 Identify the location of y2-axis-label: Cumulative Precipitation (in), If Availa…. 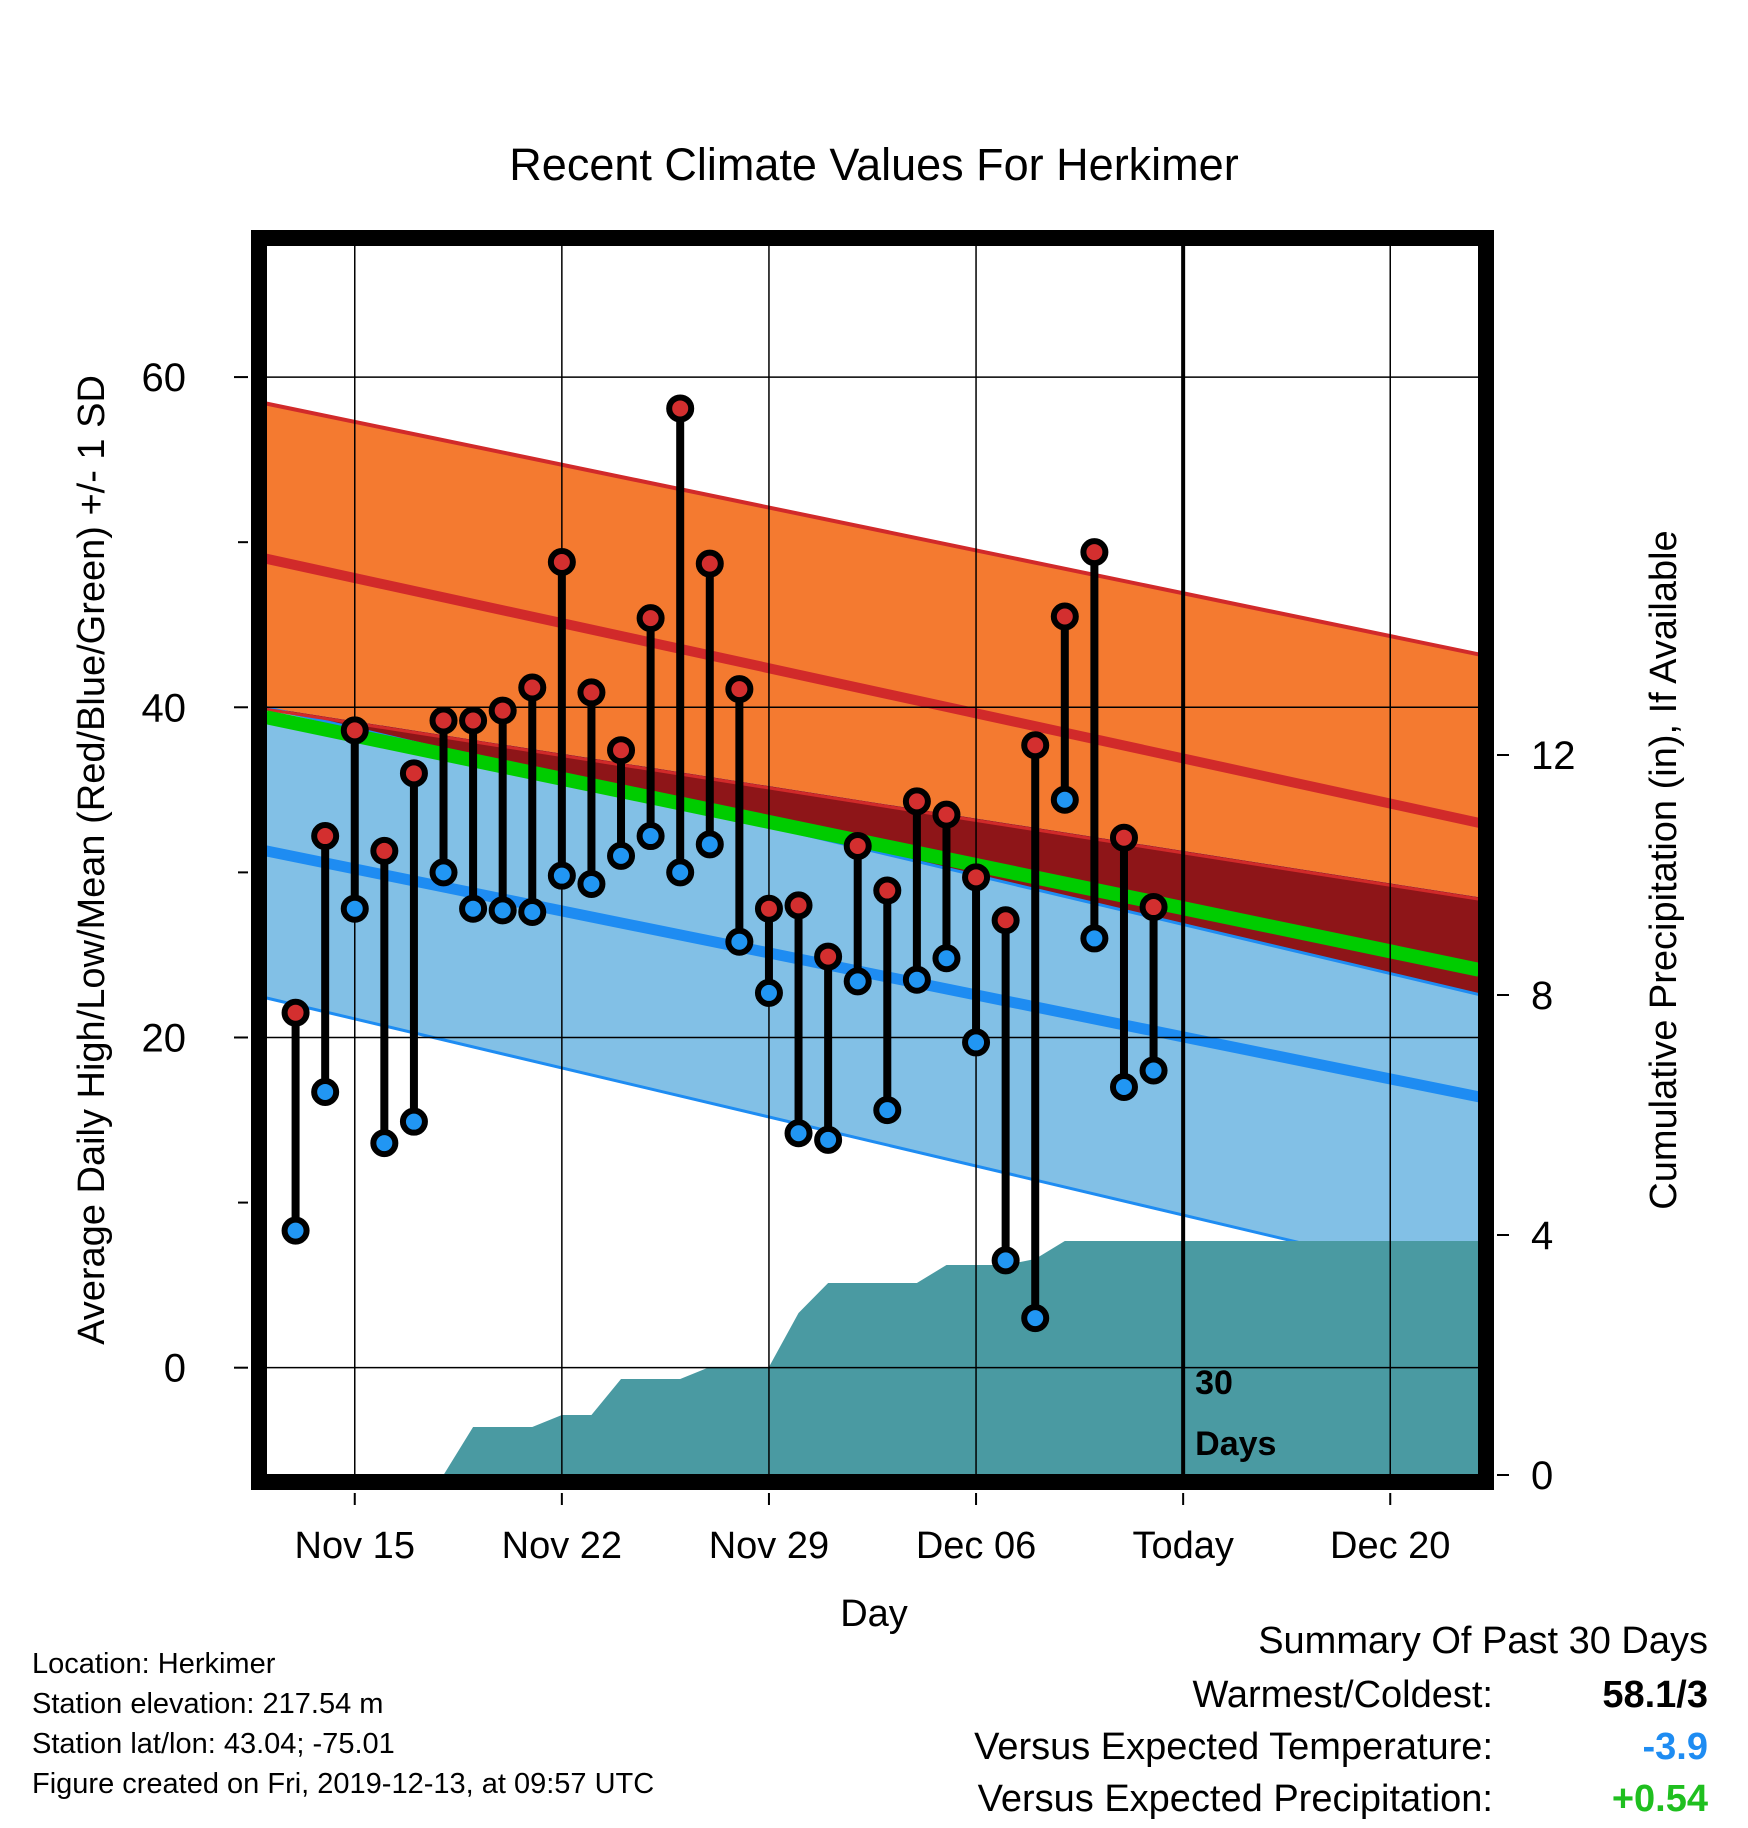
(1664, 869).